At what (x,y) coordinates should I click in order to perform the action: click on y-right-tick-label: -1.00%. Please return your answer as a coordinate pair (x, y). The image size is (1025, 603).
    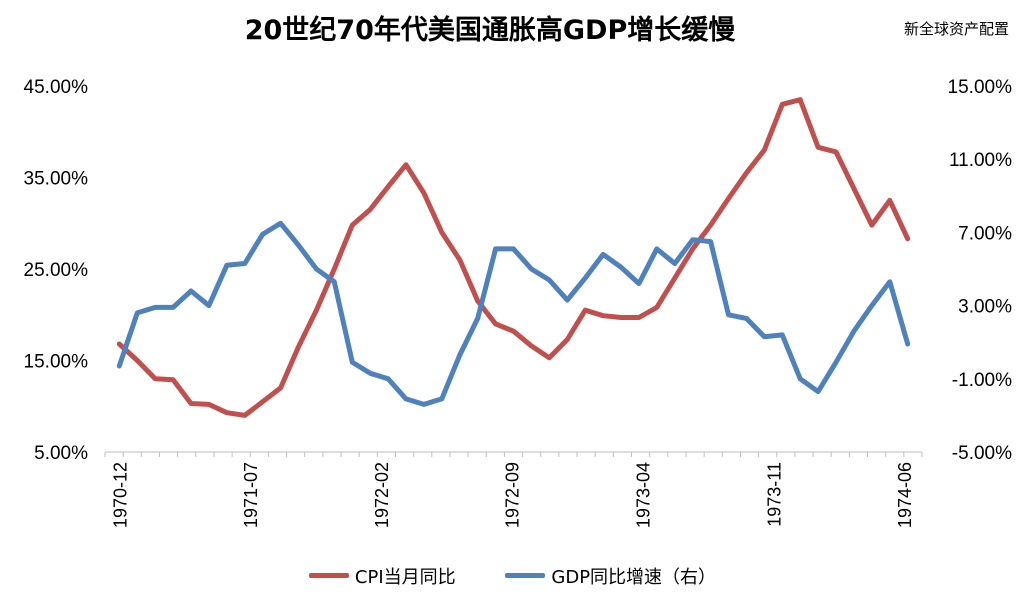
    Looking at the image, I should click on (982, 380).